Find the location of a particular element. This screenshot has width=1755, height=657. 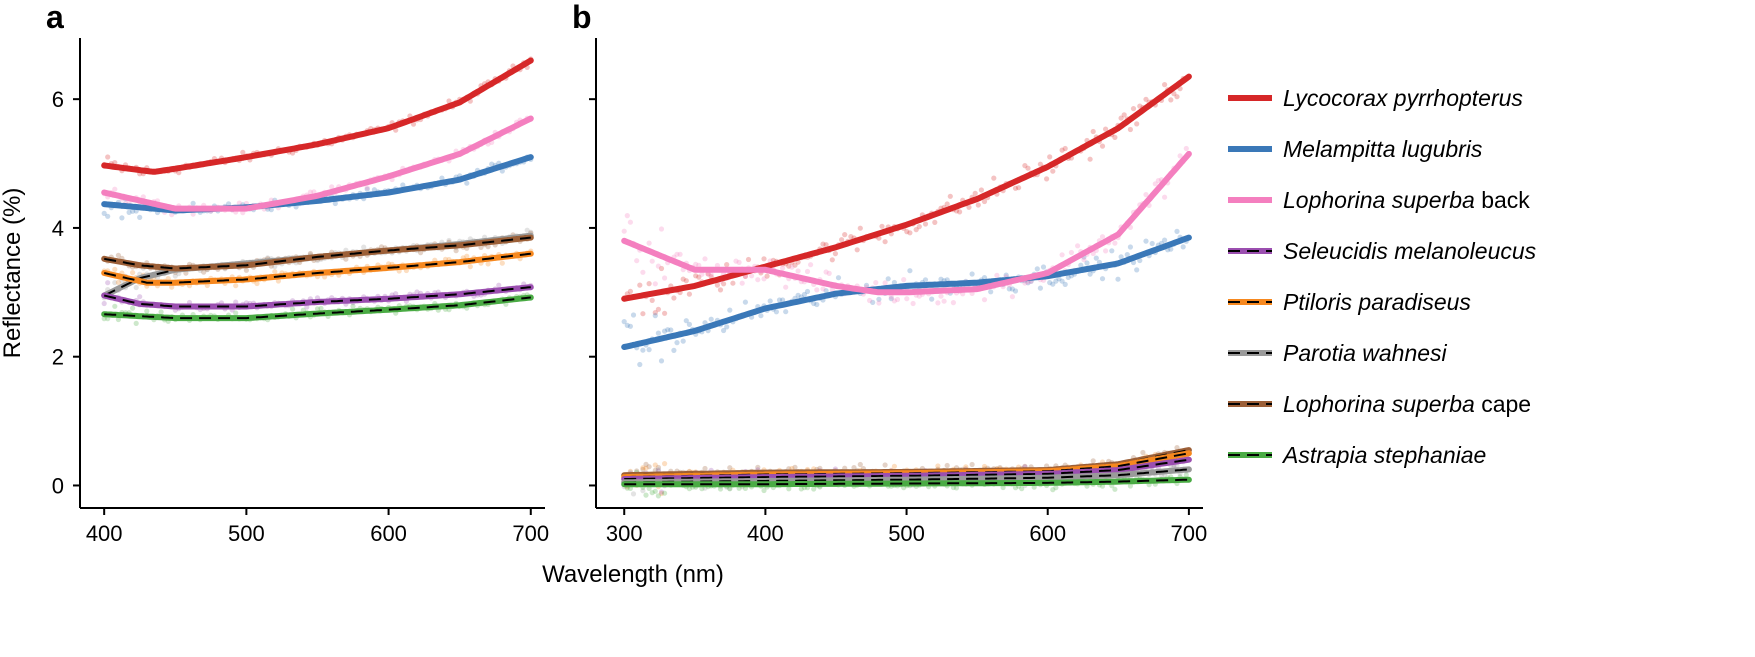

legend-species: Astrapia stephaniae is located at coordinates (1383, 455).